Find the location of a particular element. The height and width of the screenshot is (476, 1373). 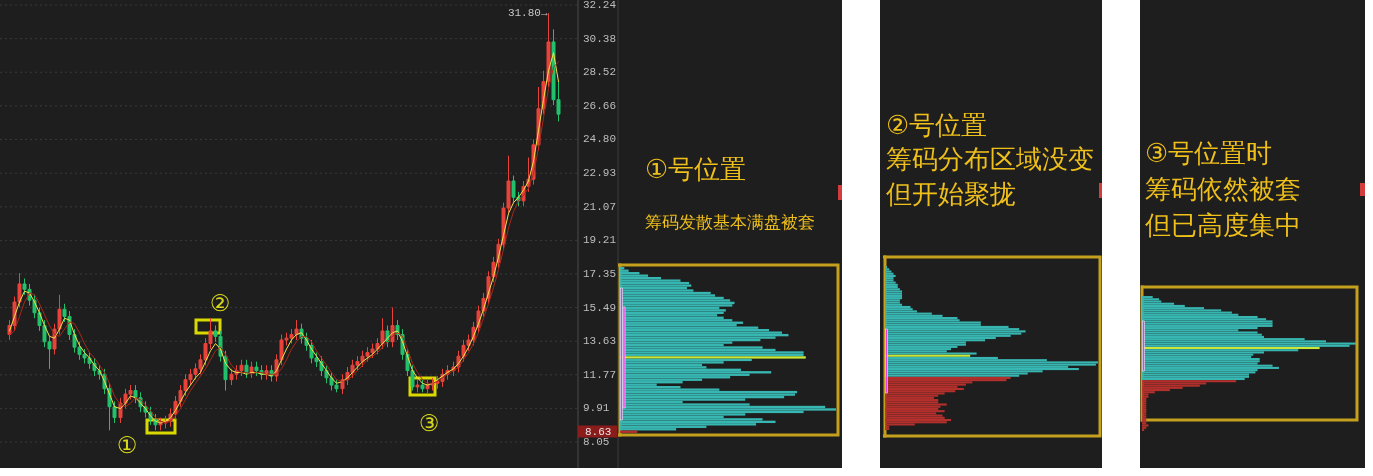

y-tick-label: 15.49 is located at coordinates (600, 307).